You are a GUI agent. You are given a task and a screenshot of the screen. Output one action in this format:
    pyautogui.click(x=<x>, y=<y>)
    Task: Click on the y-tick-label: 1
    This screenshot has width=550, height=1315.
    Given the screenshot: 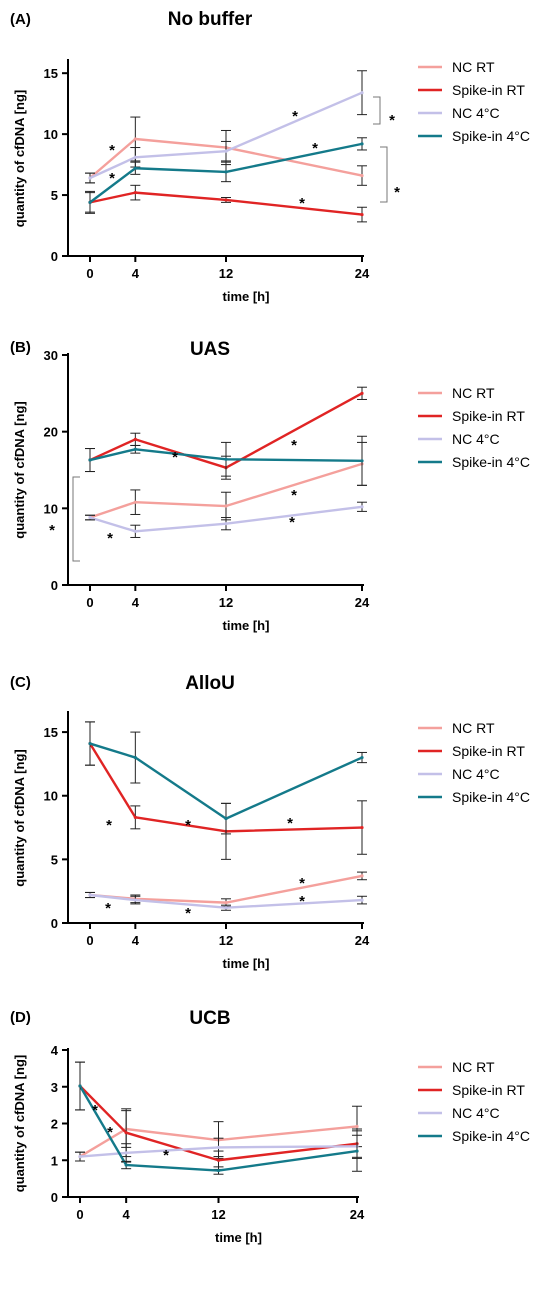 What is the action you would take?
    pyautogui.click(x=54, y=1160)
    